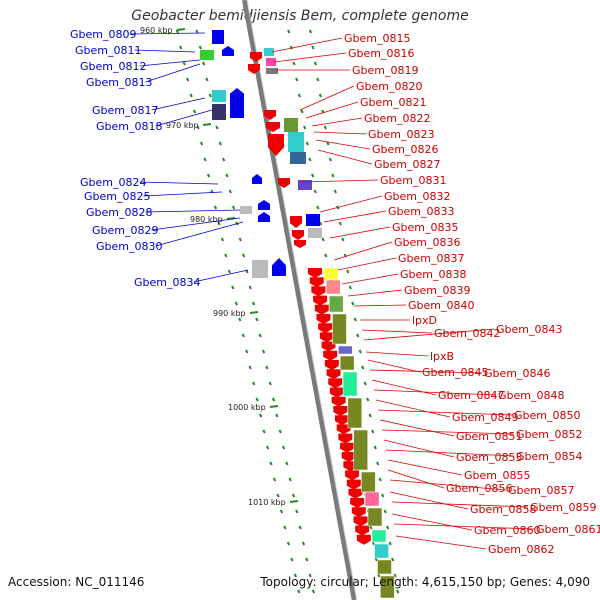  What do you see at coordinates (119, 82) in the screenshot?
I see `gene-label-left: Gbem_0813` at bounding box center [119, 82].